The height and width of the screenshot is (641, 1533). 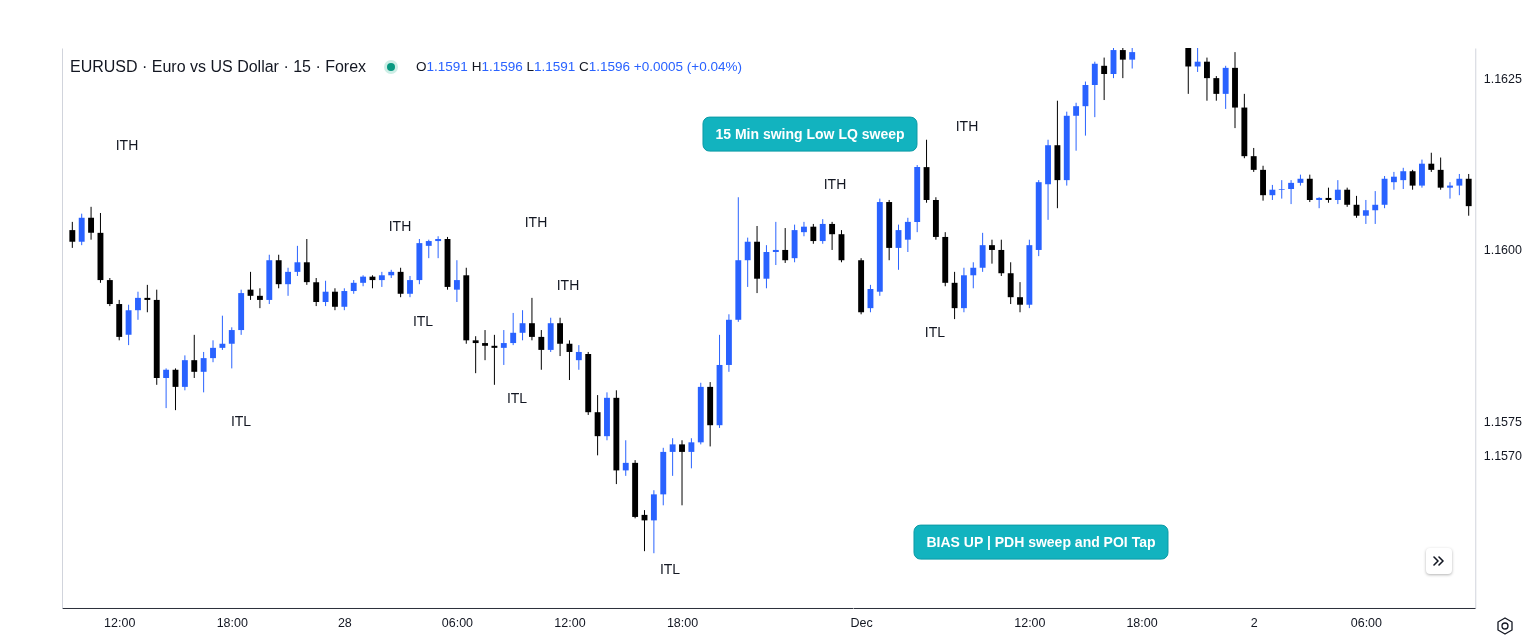 What do you see at coordinates (861, 623) in the screenshot?
I see `x-tick-label: Dec` at bounding box center [861, 623].